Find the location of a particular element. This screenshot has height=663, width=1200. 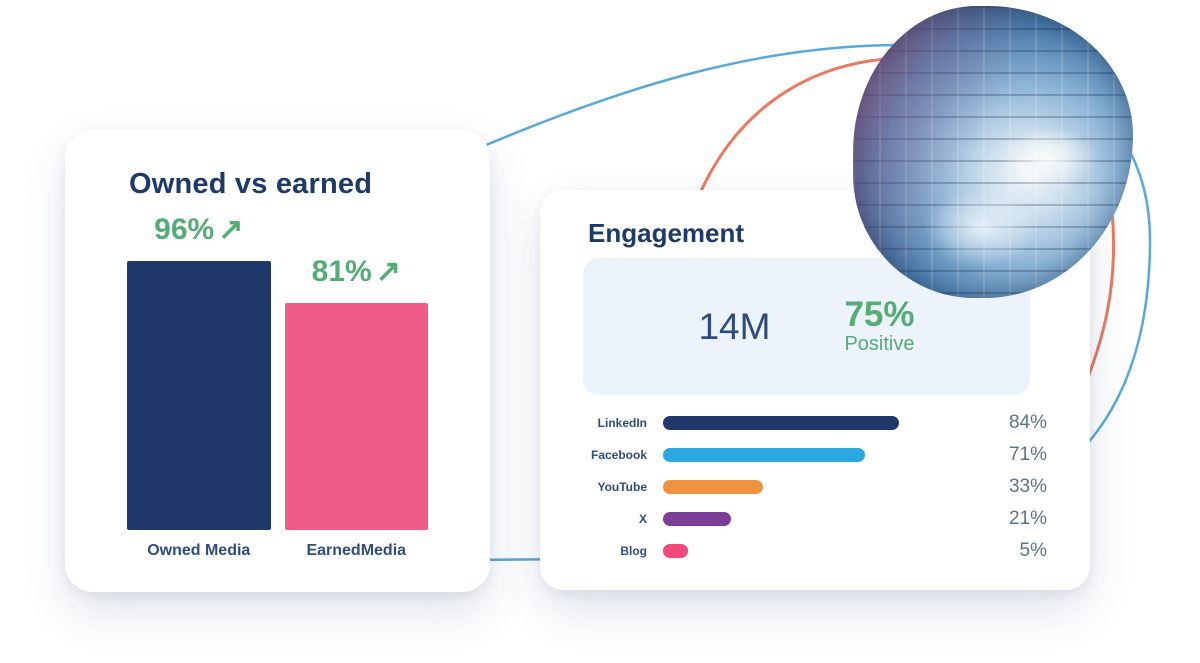

bar-column-owned-media: 96% ↗ Owned Media is located at coordinates (199, 386).